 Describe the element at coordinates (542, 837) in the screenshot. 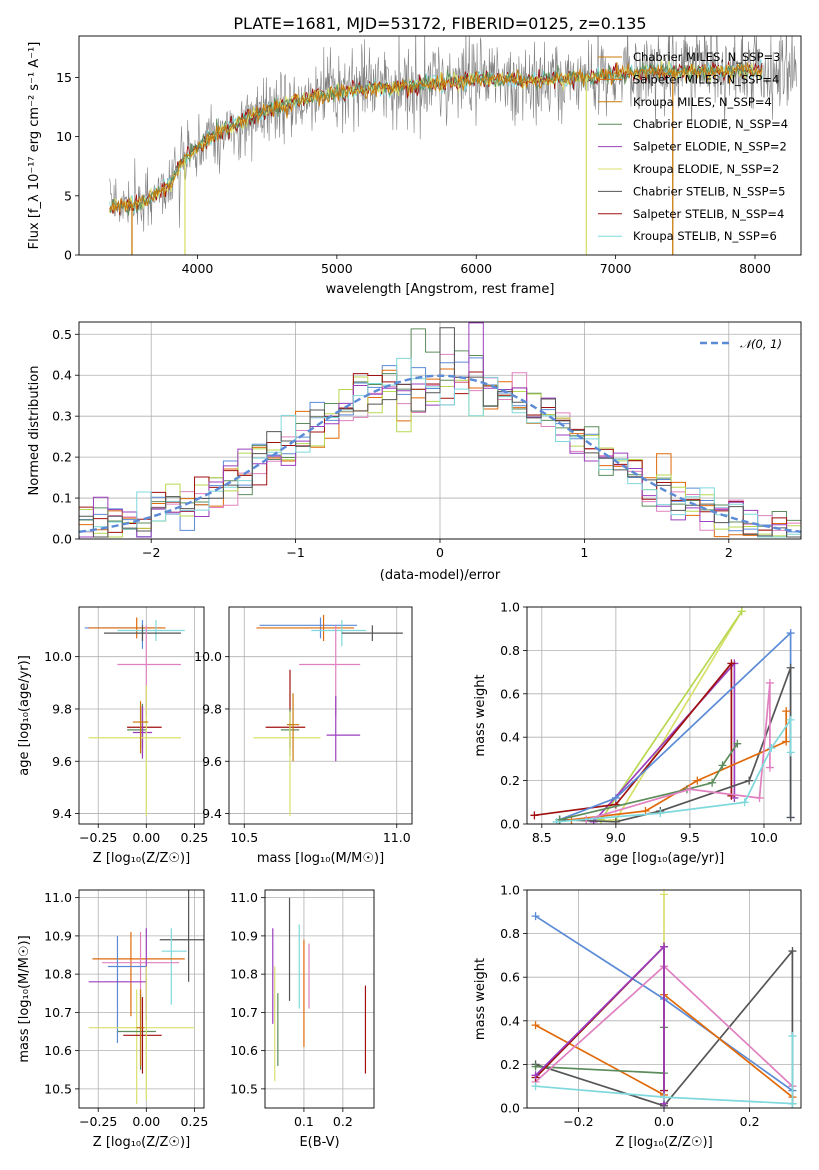

I see `x-tick-label: 8.5` at that location.